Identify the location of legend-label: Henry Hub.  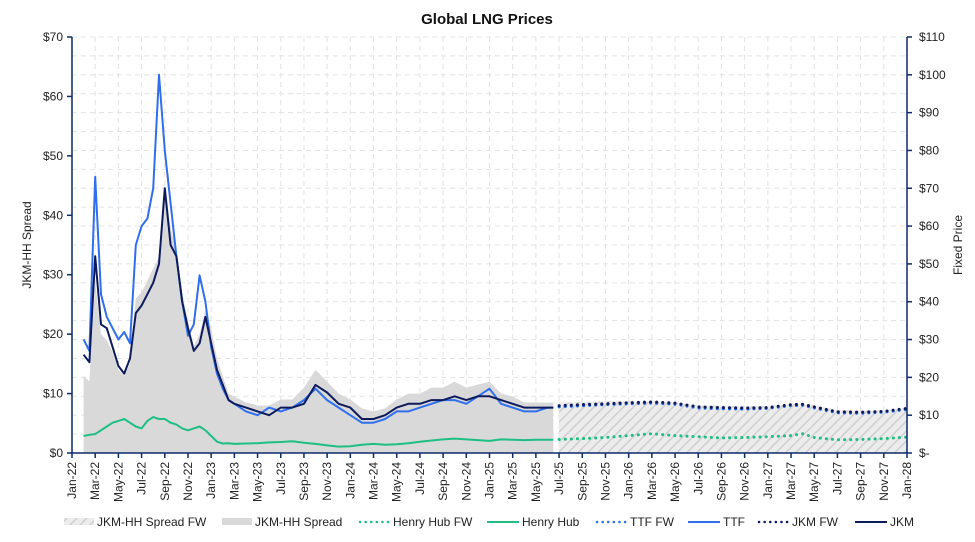
(551, 522).